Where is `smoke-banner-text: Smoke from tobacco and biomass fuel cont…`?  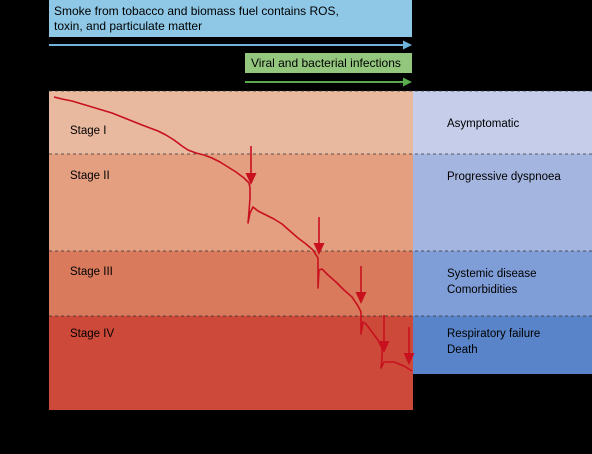
smoke-banner-text: Smoke from tobacco and biomass fuel cont… is located at coordinates (196, 18).